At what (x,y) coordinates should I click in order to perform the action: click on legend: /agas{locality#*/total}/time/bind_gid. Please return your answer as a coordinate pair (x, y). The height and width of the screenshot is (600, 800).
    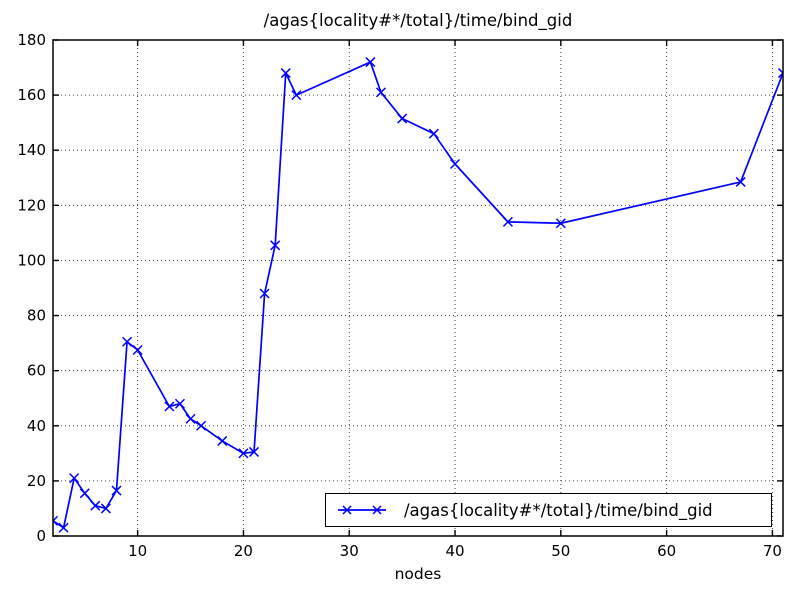
    Looking at the image, I should click on (548, 510).